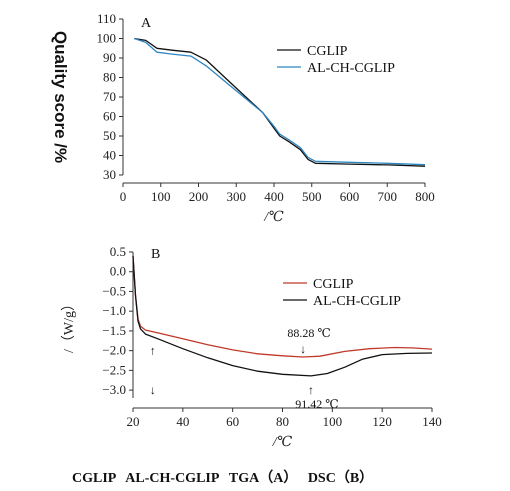 The width and height of the screenshot is (510, 491). What do you see at coordinates (133, 421) in the screenshot?
I see `dsc-x-tick-label: 20` at bounding box center [133, 421].